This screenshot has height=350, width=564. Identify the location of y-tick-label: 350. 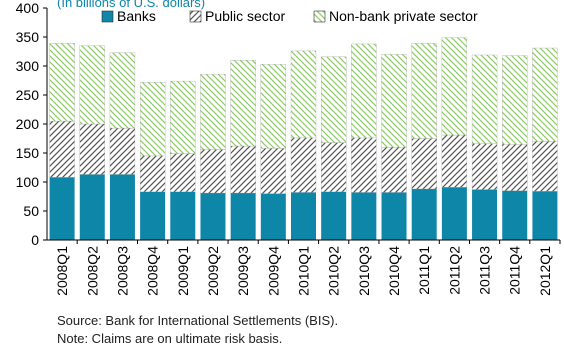
(28, 37).